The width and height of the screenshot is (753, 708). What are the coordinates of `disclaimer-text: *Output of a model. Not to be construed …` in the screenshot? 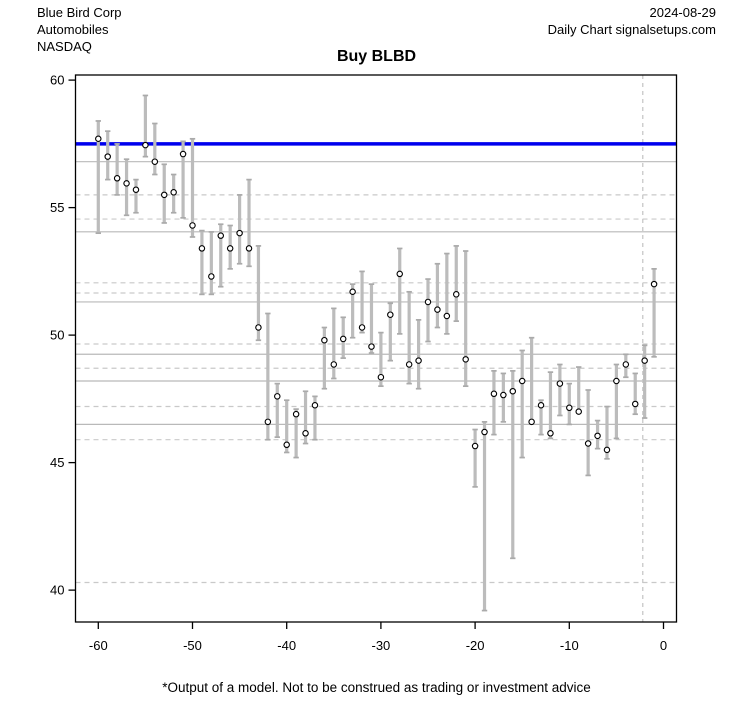 It's located at (376, 687).